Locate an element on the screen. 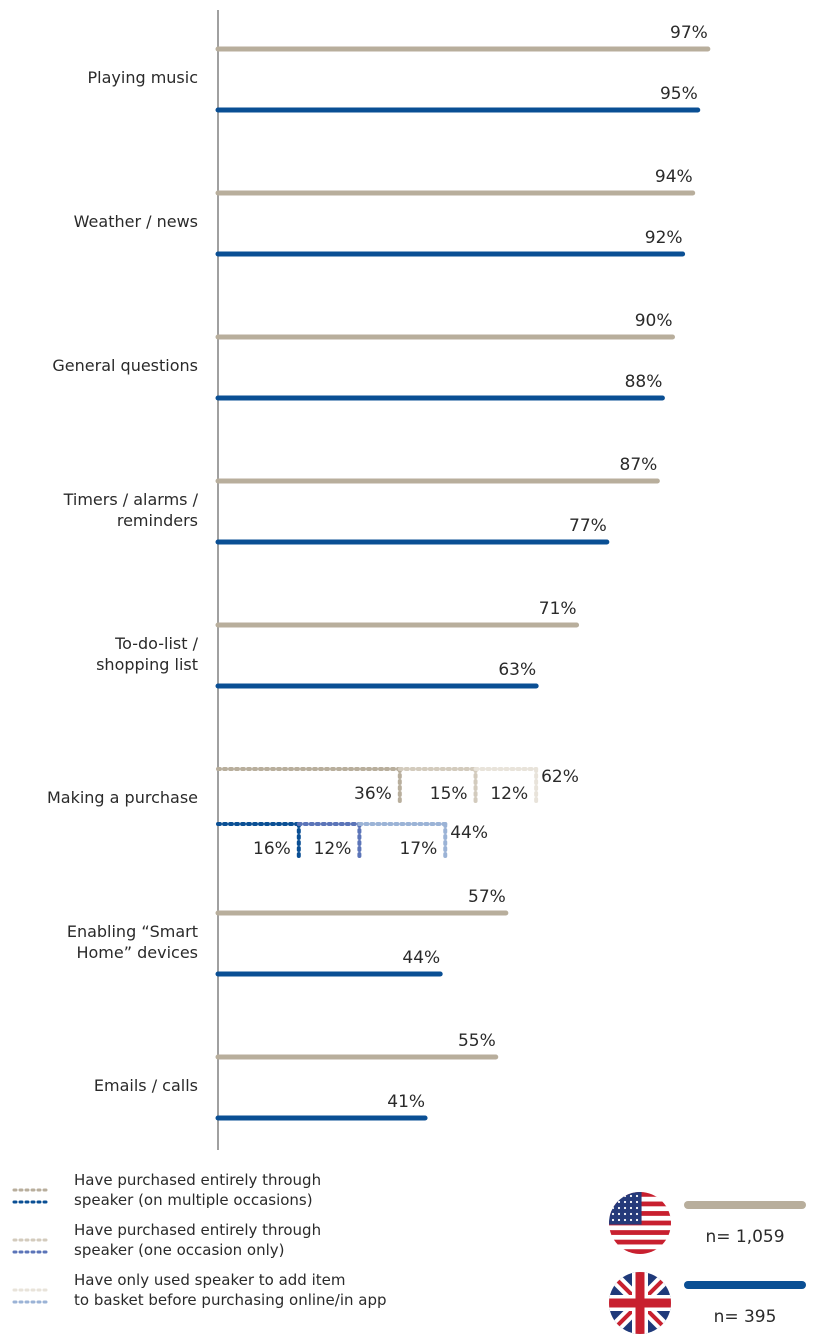  category-label: General questions is located at coordinates (99, 365).